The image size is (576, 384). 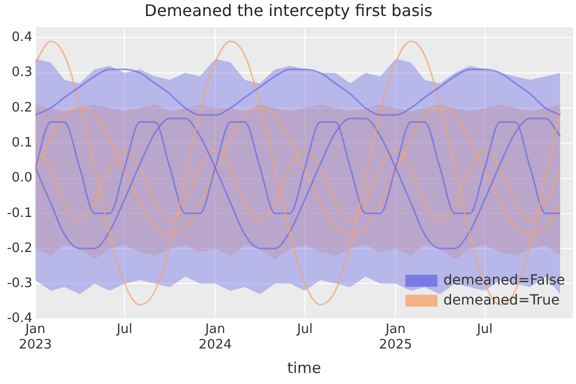 I want to click on y-tick-label: 0.0, so click(x=22, y=178).